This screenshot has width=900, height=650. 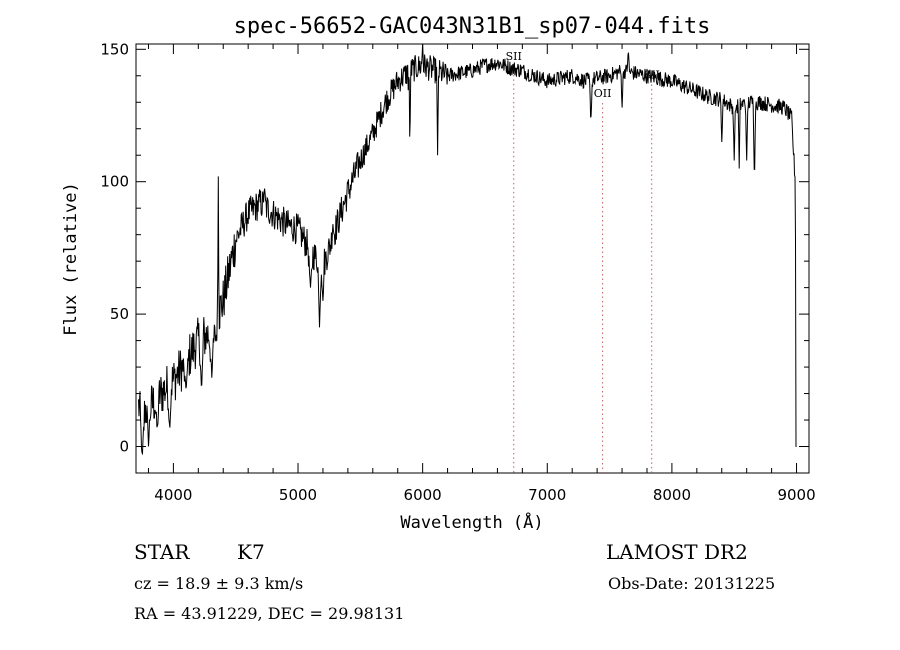 What do you see at coordinates (251, 552) in the screenshot?
I see `object-subclass: K7` at bounding box center [251, 552].